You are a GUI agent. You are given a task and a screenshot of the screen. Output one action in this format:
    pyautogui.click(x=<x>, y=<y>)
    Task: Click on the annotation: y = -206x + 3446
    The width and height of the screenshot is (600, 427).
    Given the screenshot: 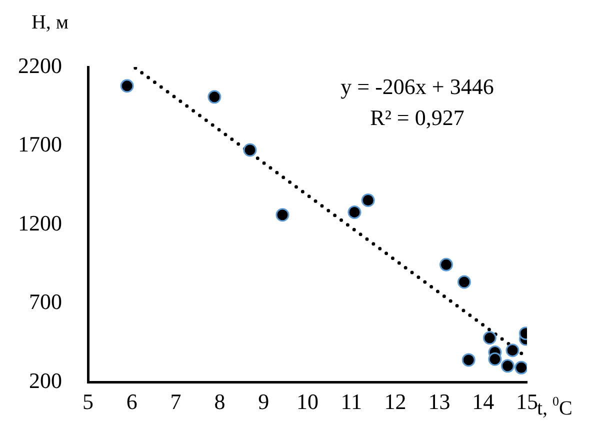 What is the action you would take?
    pyautogui.click(x=417, y=86)
    